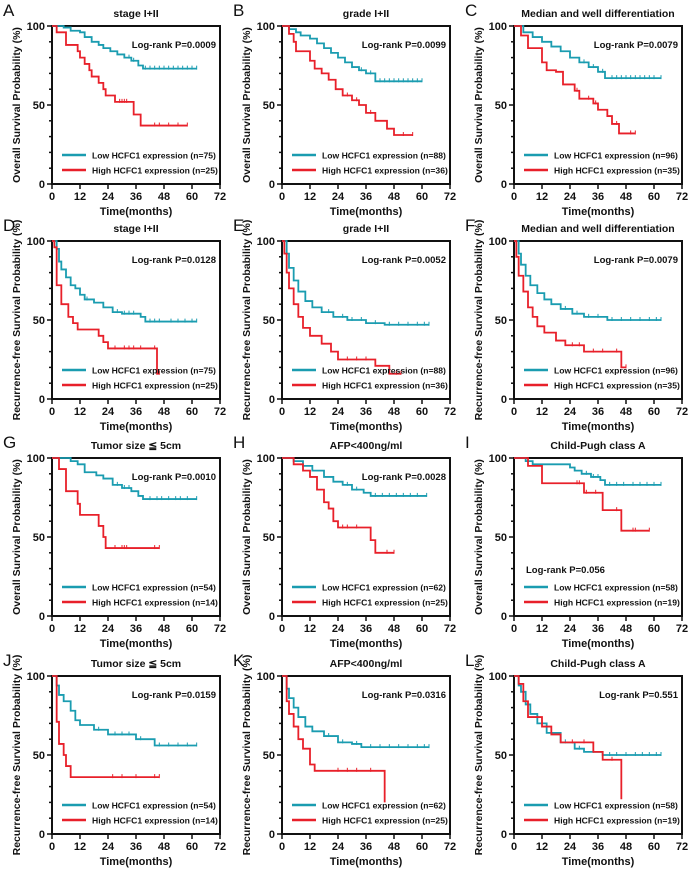 Image resolution: width=693 pixels, height=870 pixels. Describe the element at coordinates (384, 371) in the screenshot. I see `legend-label: Low HCFC1 expression (n=88)` at that location.